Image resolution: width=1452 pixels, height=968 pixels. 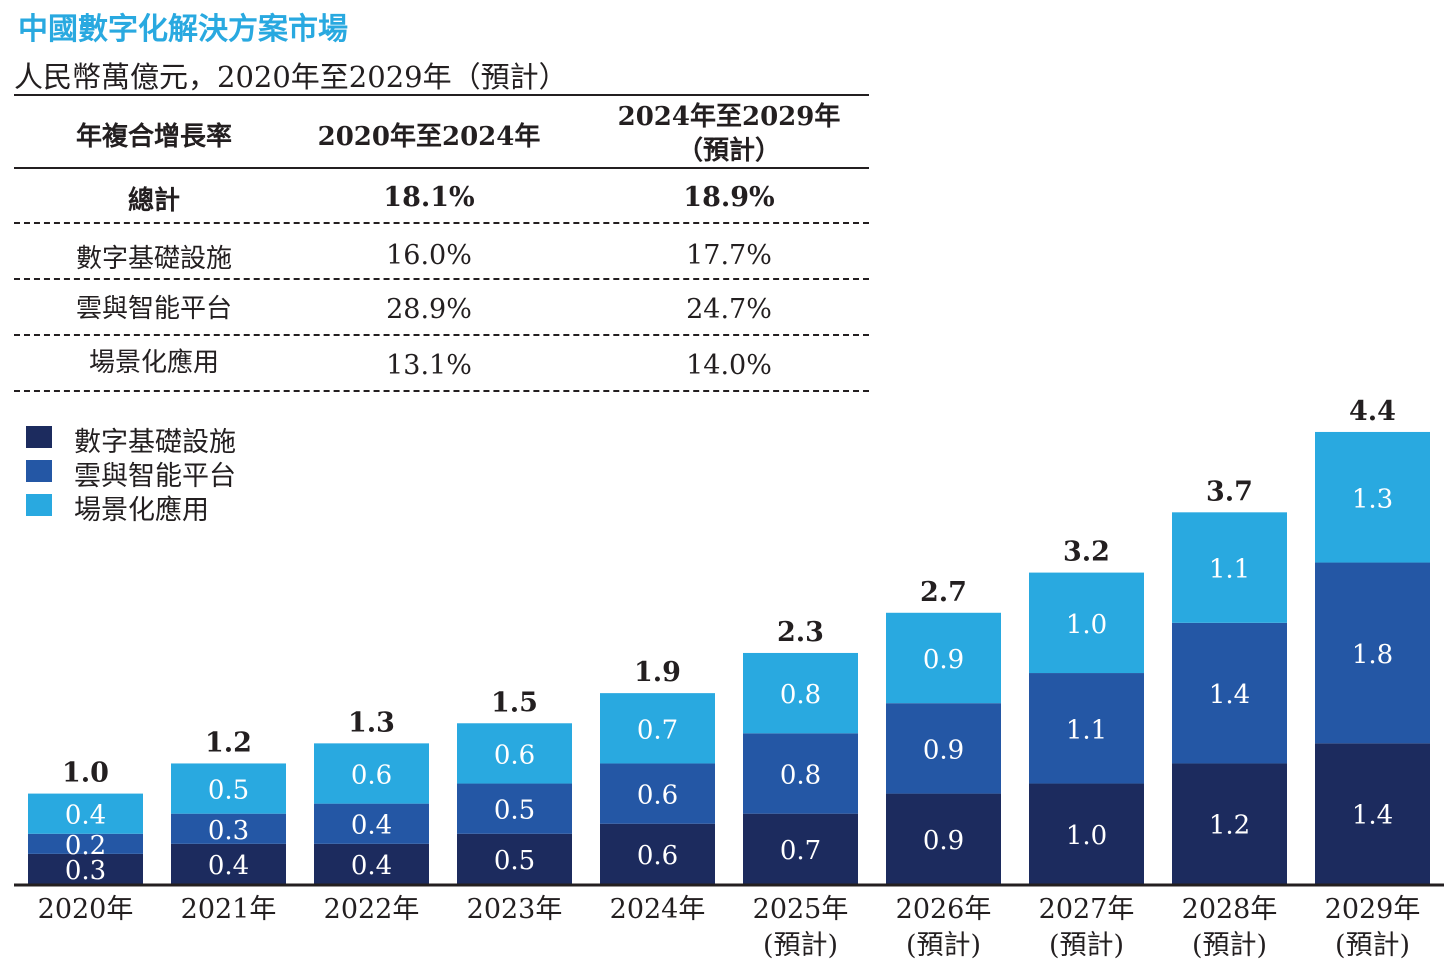 What do you see at coordinates (729, 255) in the screenshot?
I see `table-cell-value: 17.7%` at bounding box center [729, 255].